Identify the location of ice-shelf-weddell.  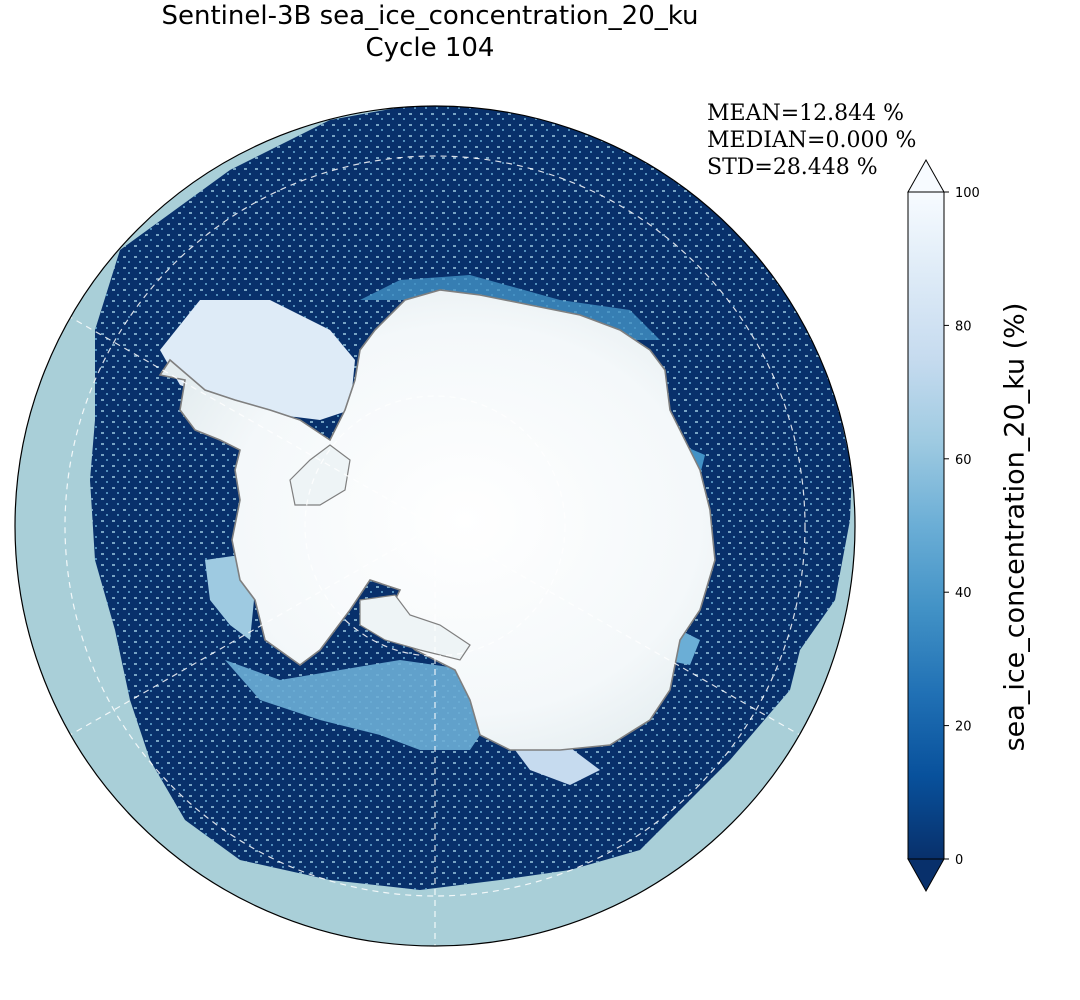
(320, 475).